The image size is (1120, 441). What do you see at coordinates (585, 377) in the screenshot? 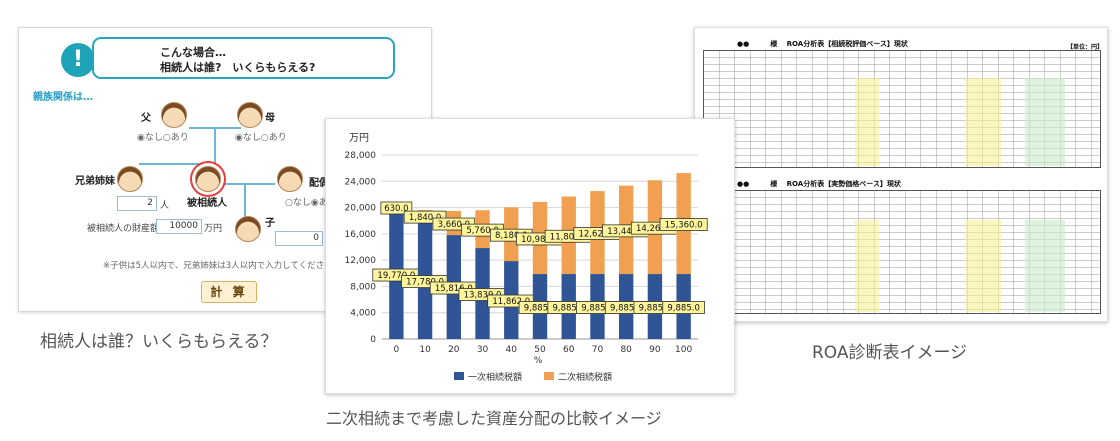
I see `legend-label: 二次相続税額` at bounding box center [585, 377].